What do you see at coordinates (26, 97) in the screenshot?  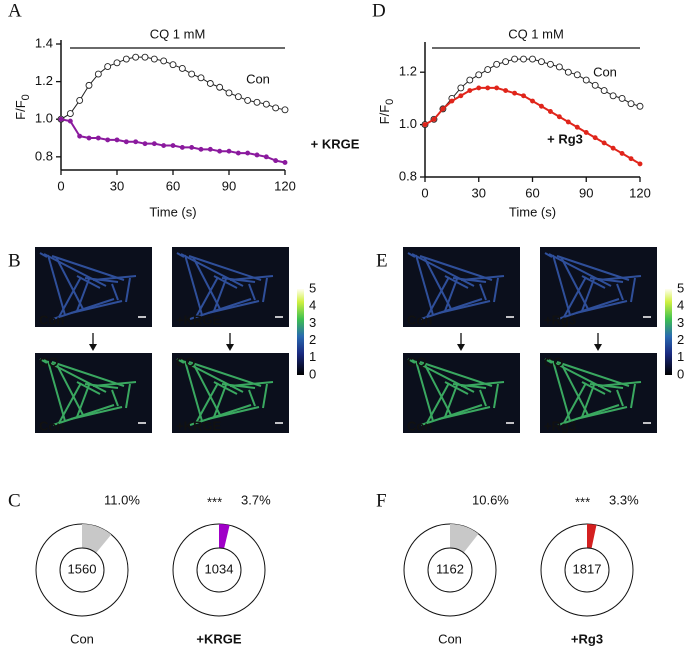 I see `y-axis-label-sub: 0` at bounding box center [26, 97].